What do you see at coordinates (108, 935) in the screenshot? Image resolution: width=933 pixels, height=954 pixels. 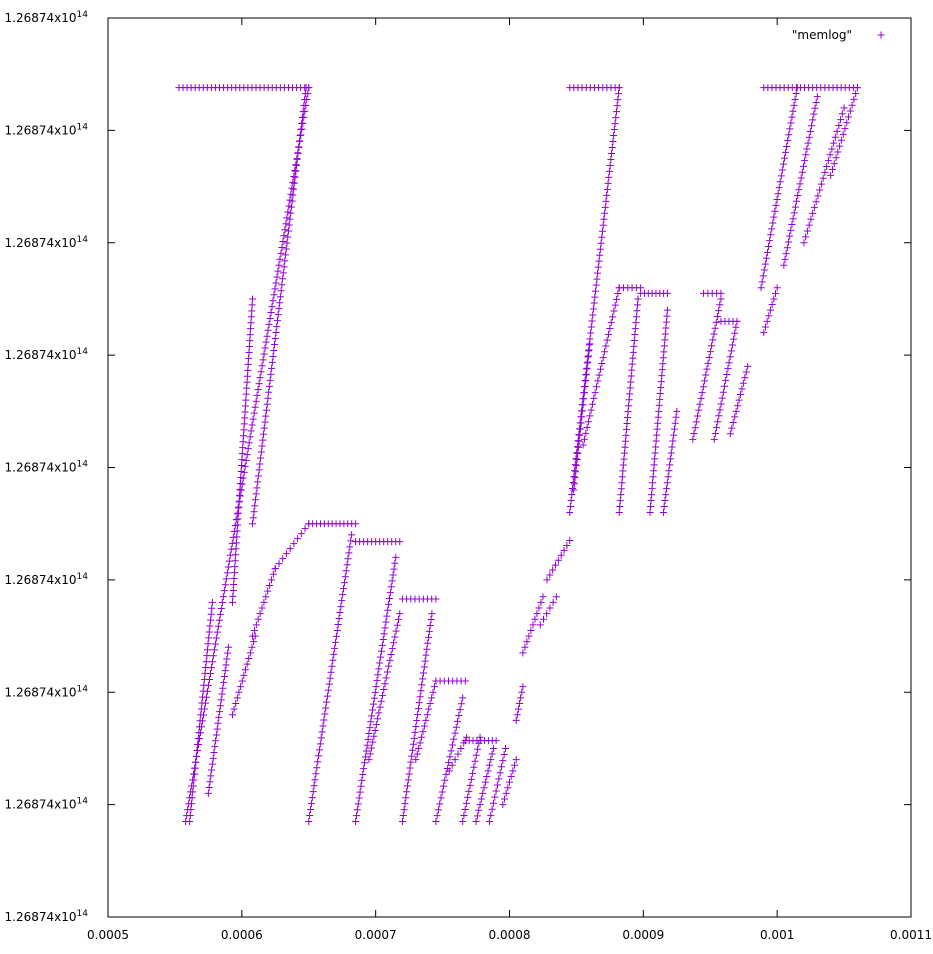 I see `x-tick-label: 0.0005` at bounding box center [108, 935].